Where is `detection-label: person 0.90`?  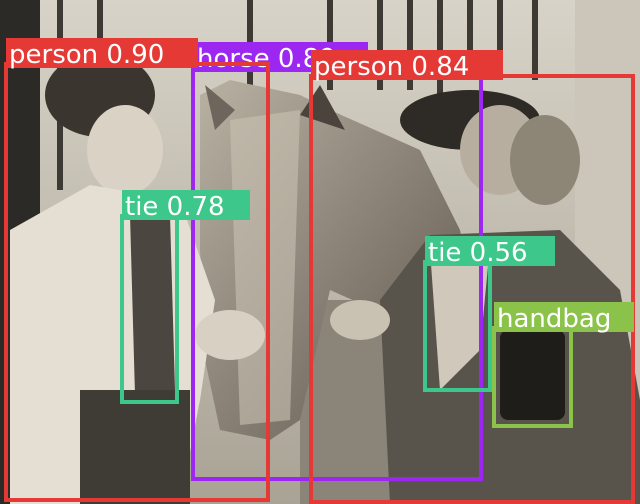 detection-label: person 0.90 is located at coordinates (86, 55).